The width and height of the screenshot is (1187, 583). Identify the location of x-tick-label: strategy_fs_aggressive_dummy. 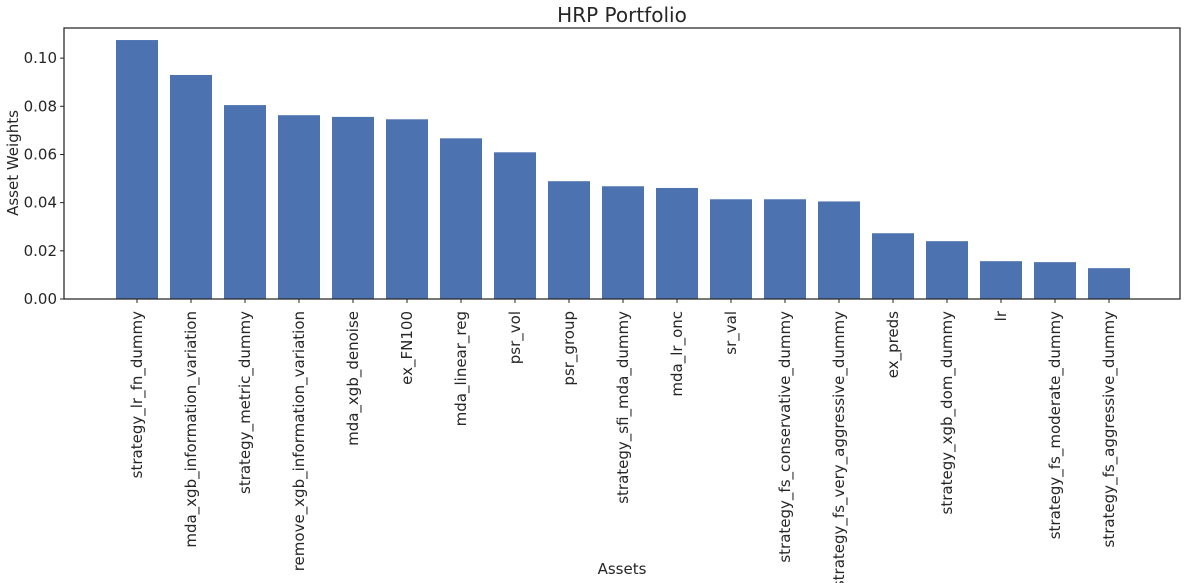
(1109, 429).